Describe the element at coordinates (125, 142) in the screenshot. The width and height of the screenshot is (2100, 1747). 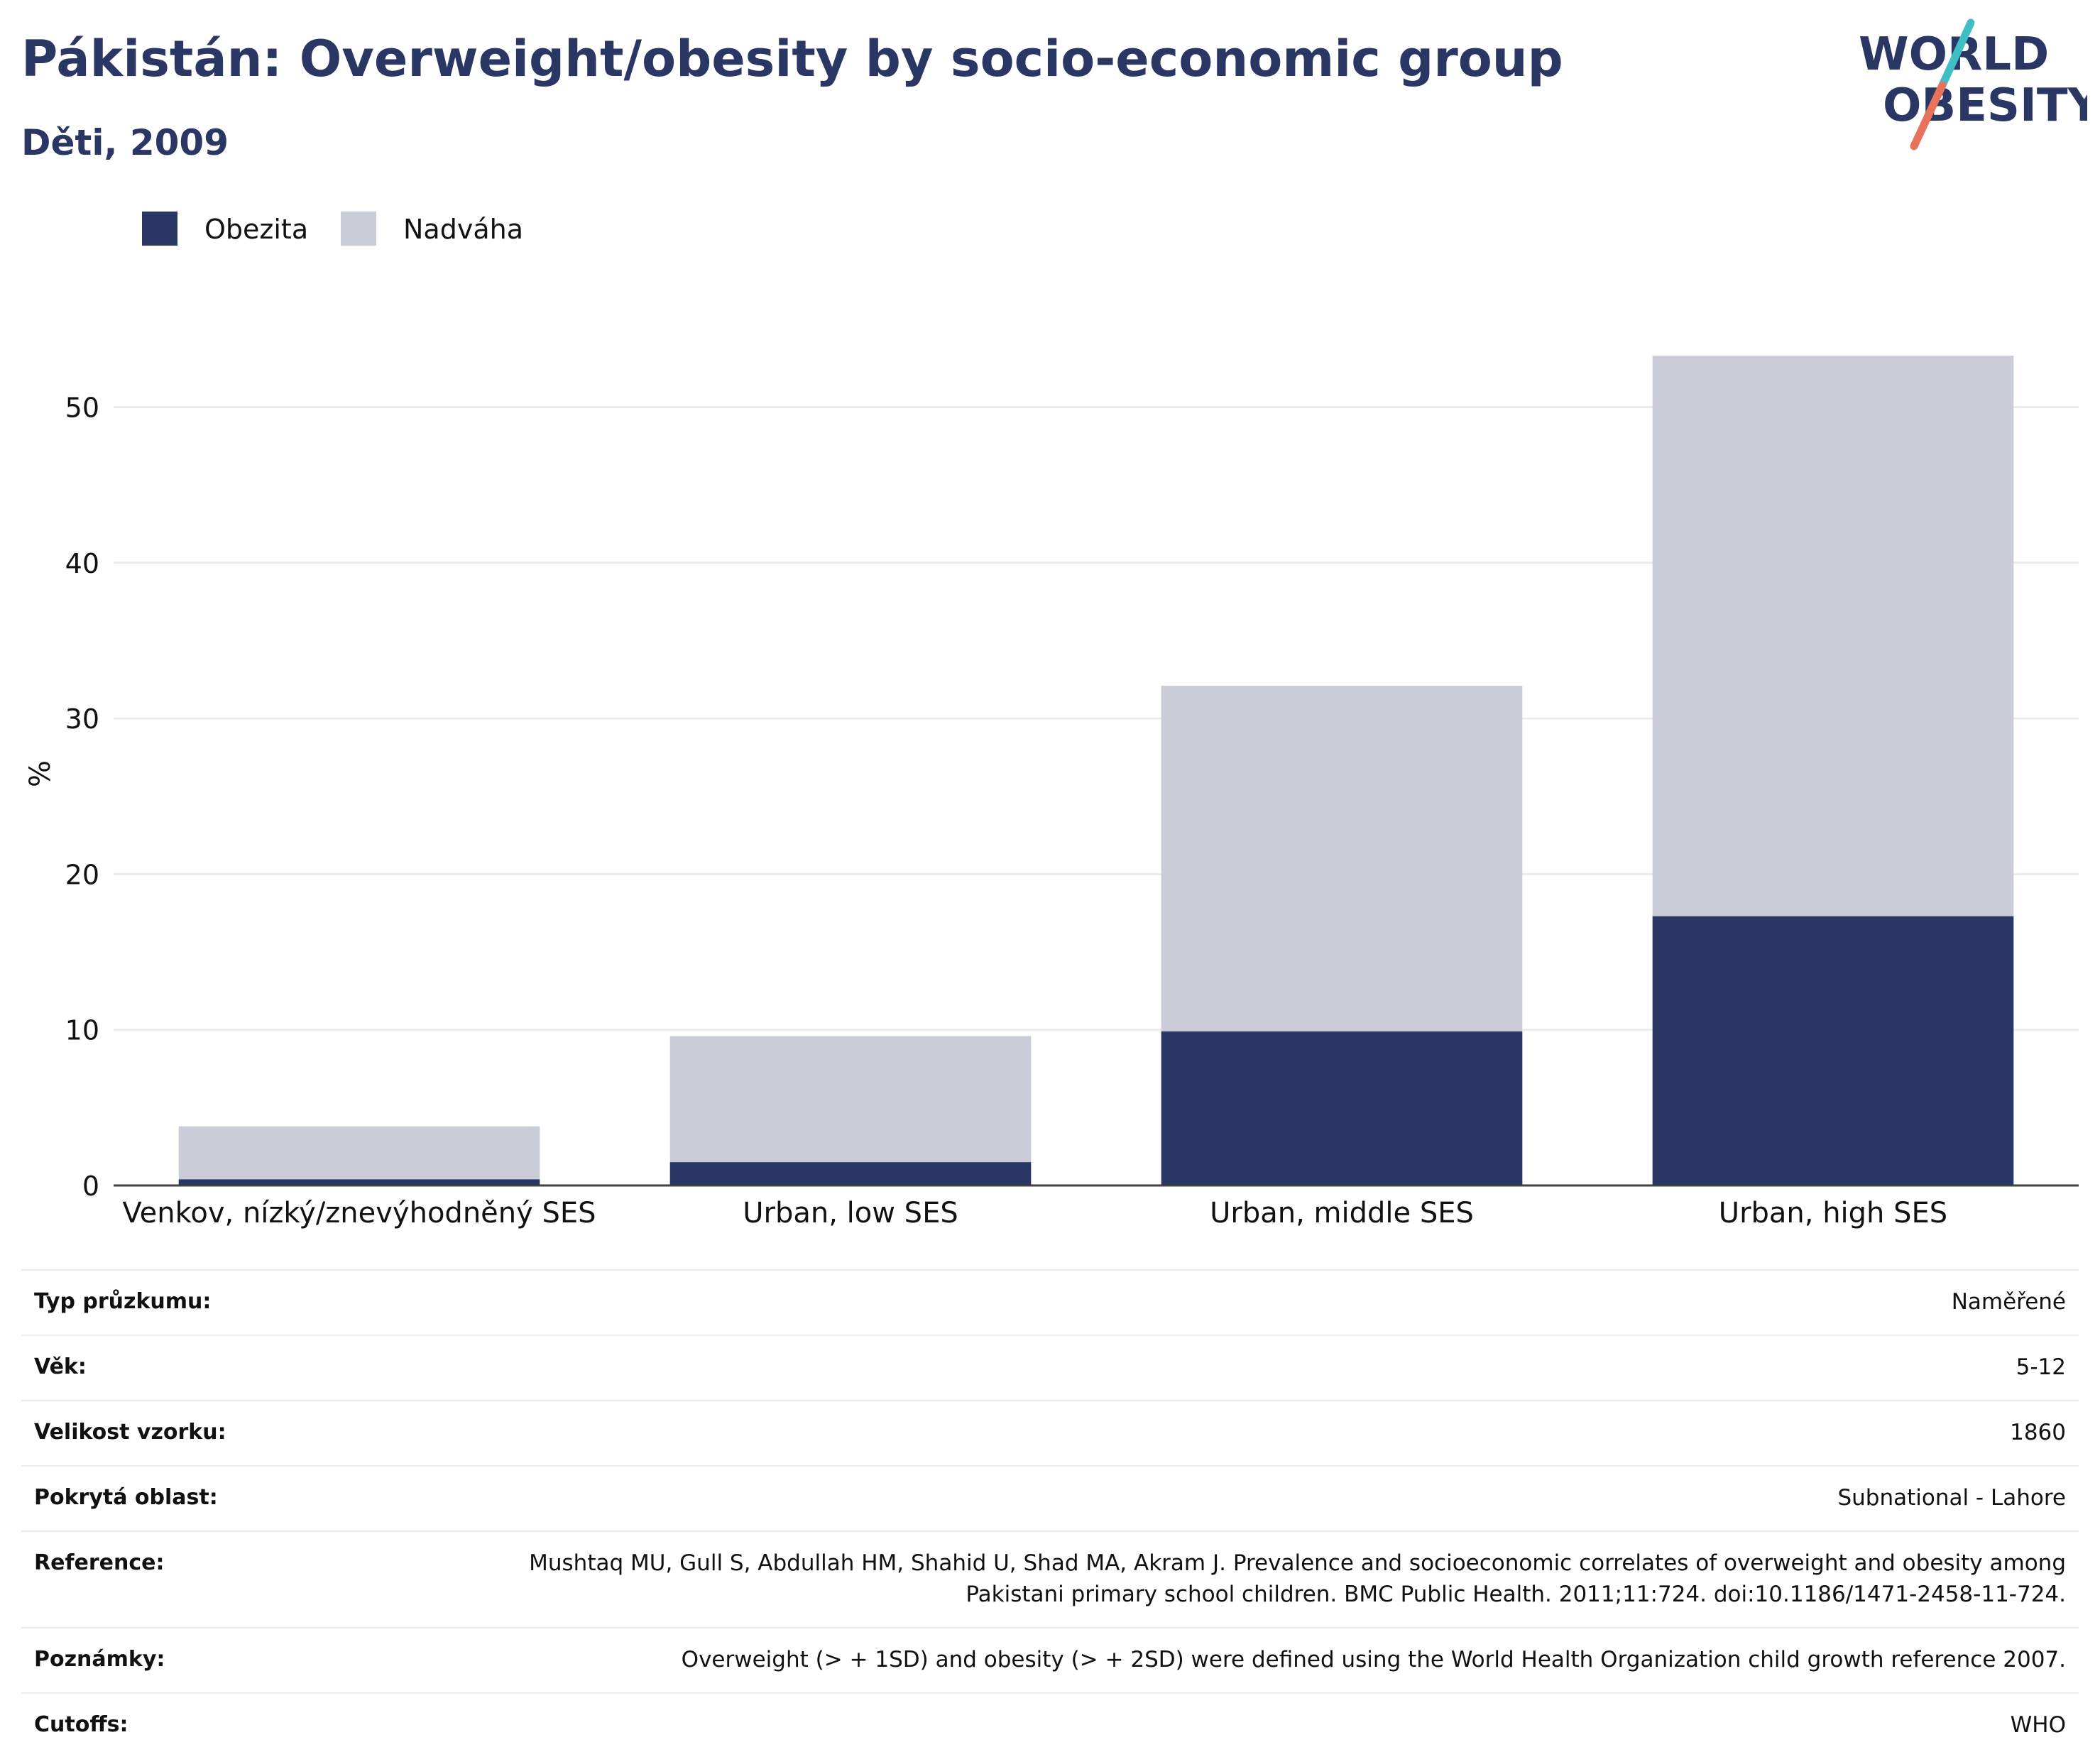
I see `page-subtitle: Děti, 2009` at that location.